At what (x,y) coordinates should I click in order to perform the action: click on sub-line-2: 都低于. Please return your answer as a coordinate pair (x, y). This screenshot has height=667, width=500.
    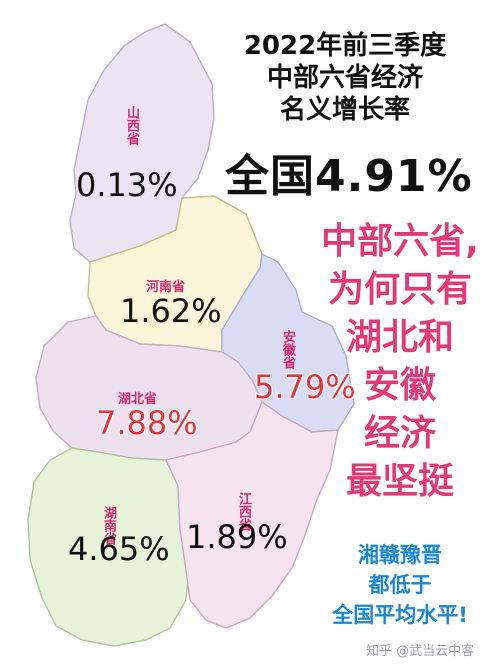
    Looking at the image, I should click on (400, 585).